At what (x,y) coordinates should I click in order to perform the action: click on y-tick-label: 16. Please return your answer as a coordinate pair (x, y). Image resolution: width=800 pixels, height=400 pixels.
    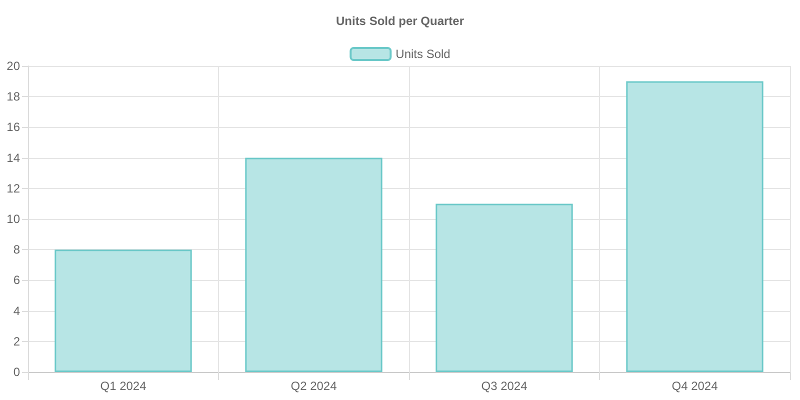
    Looking at the image, I should click on (13, 127).